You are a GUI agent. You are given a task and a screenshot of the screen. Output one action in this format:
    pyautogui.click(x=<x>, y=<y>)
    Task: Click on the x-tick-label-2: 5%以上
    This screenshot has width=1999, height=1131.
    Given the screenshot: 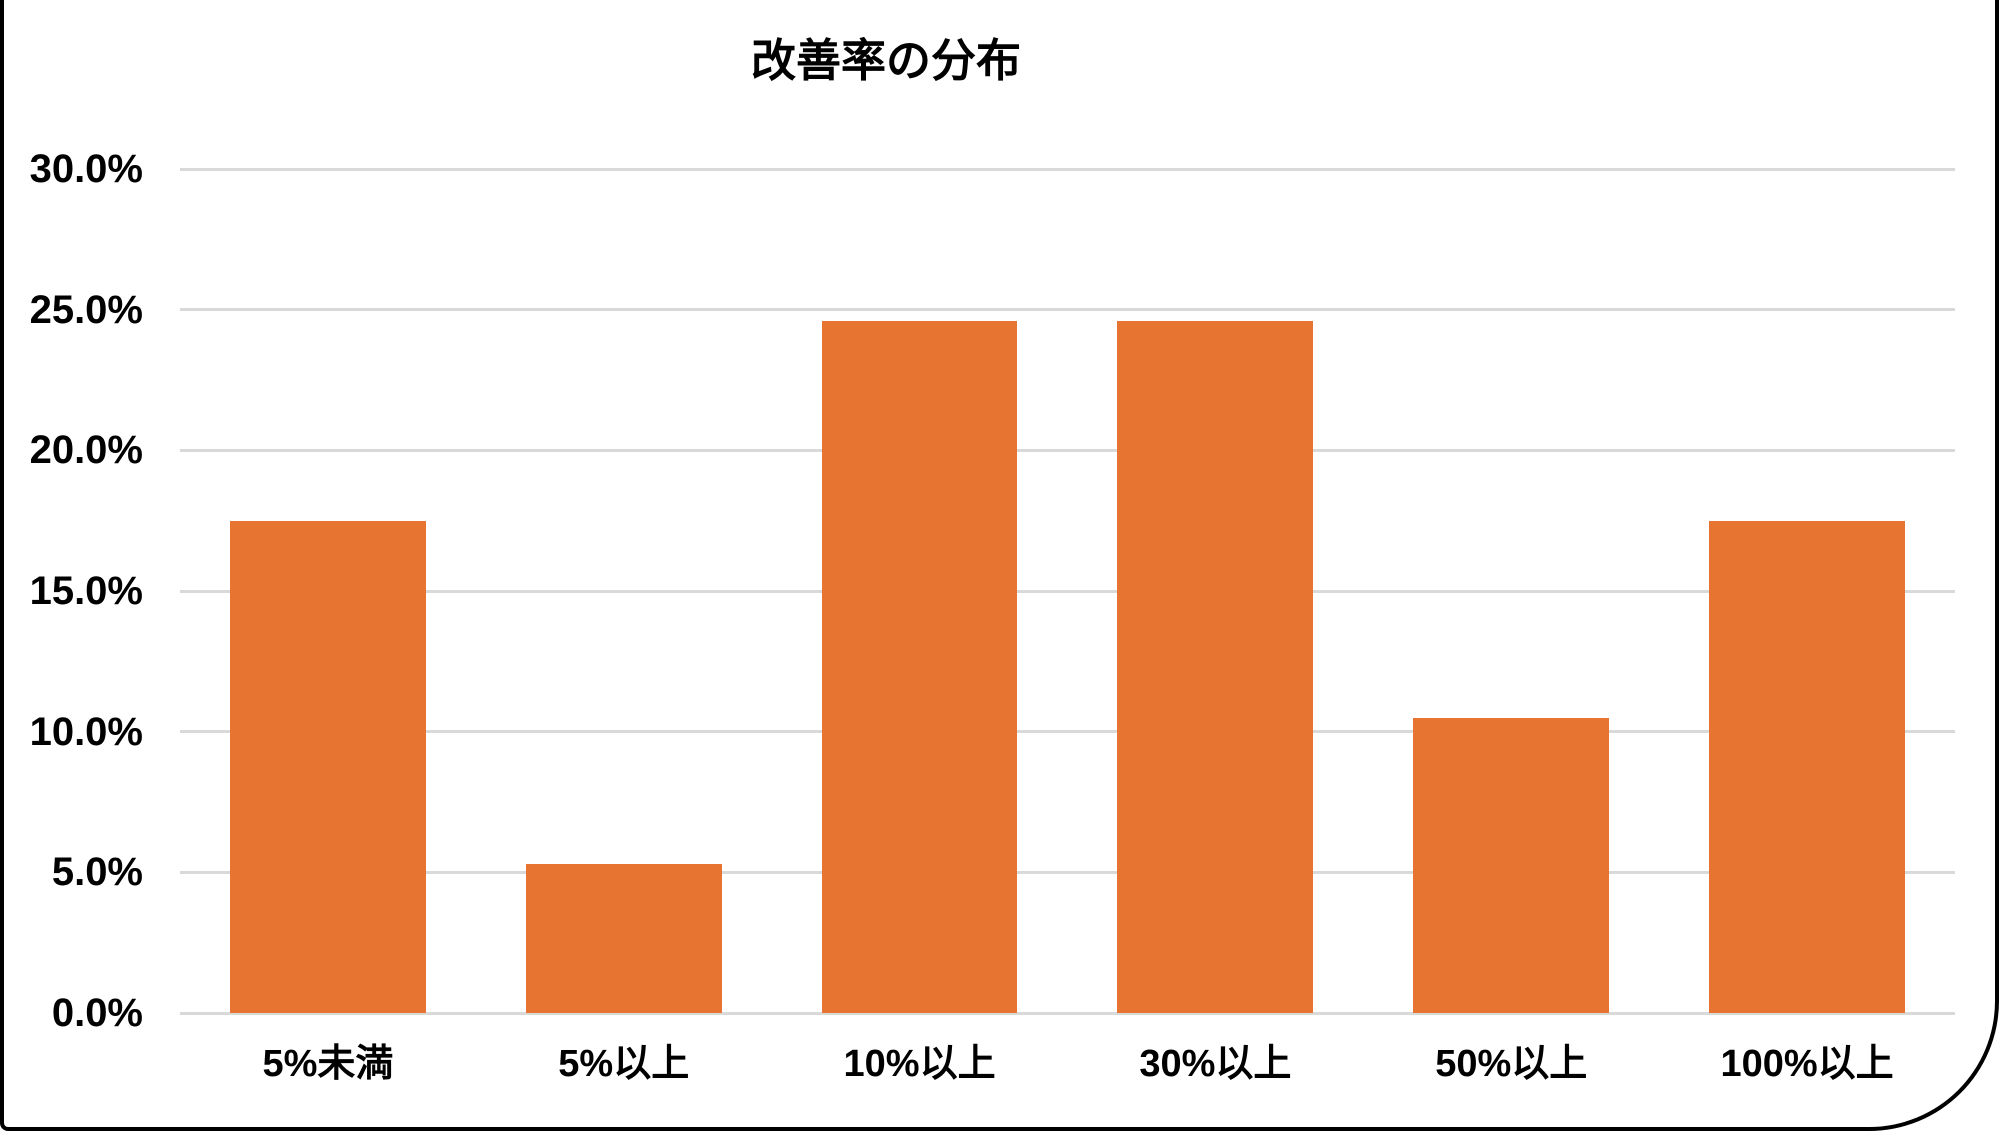 What is the action you would take?
    pyautogui.click(x=624, y=1064)
    